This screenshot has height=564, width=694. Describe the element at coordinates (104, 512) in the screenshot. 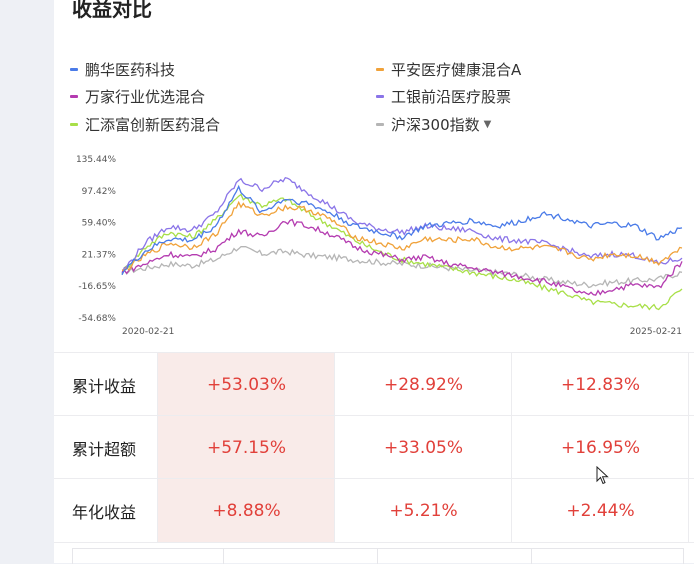

I see `row-label: 年化收益` at that location.